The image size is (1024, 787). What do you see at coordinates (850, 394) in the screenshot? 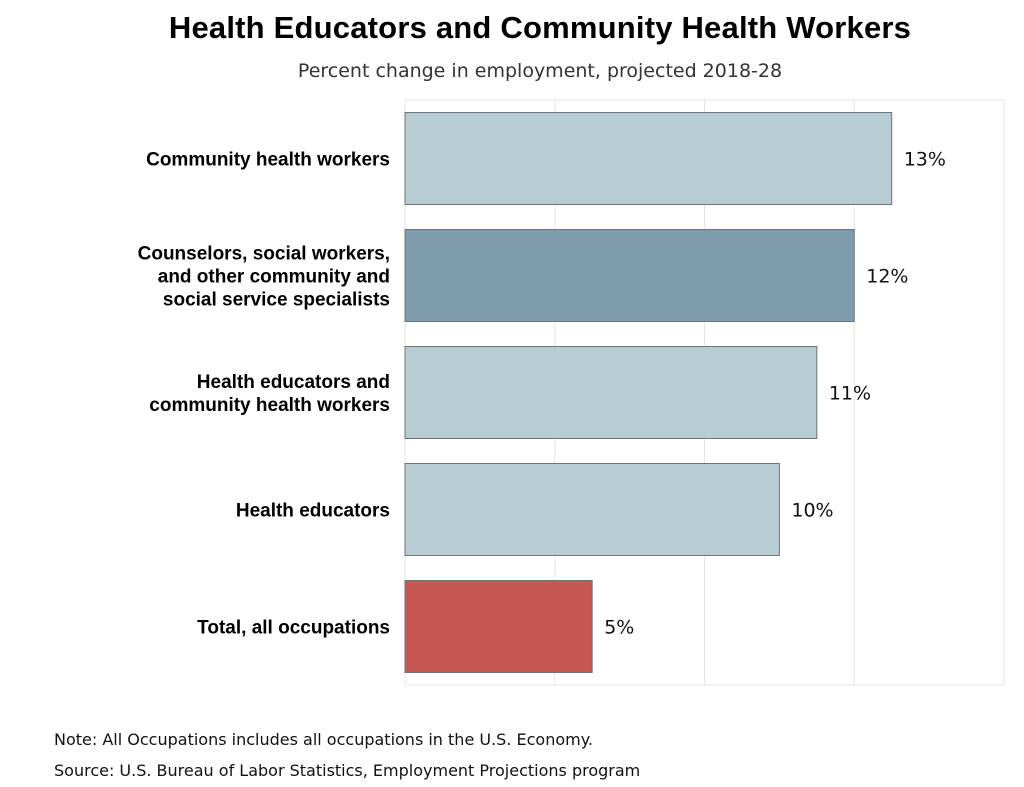
I see `bar-value-label: 11%` at bounding box center [850, 394].